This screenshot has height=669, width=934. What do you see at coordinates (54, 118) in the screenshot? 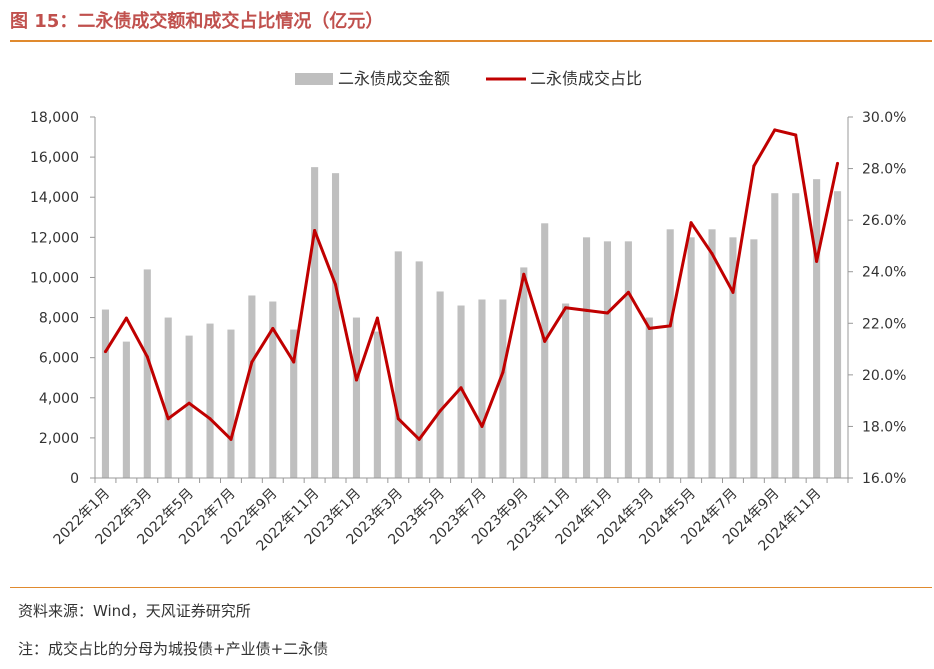
I see `y-left-tick-label: 18,000` at bounding box center [54, 118].